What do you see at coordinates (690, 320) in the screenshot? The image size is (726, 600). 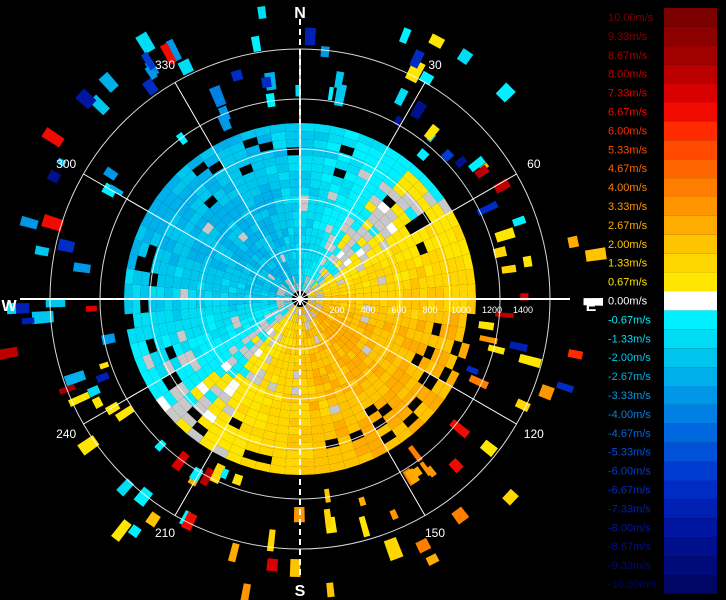 I see `colorbar-swatch` at bounding box center [690, 320].